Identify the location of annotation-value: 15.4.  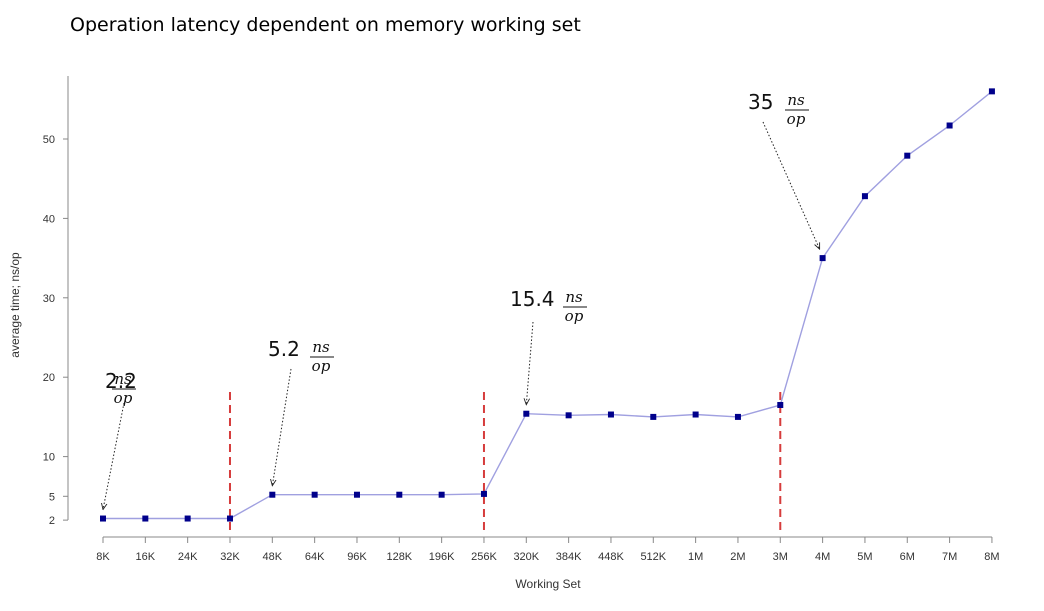
(532, 299).